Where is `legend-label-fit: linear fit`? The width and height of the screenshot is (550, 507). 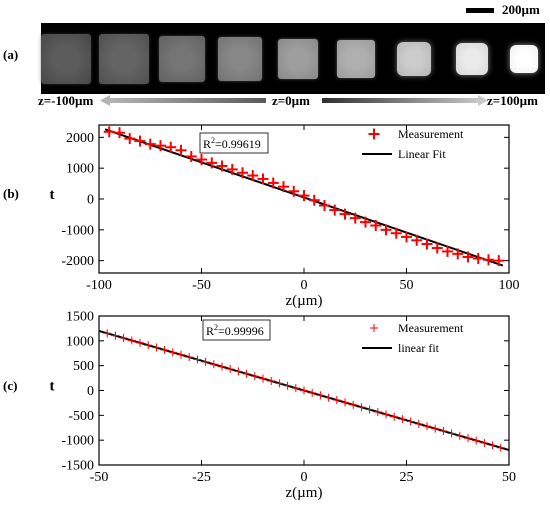 legend-label-fit: linear fit is located at coordinates (419, 348).